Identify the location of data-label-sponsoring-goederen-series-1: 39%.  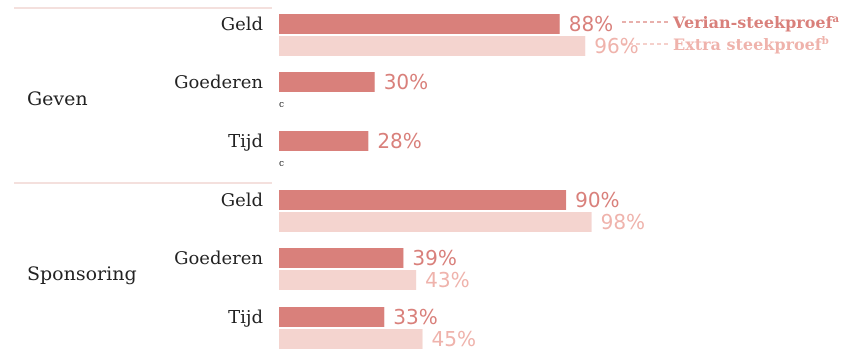
(434, 258).